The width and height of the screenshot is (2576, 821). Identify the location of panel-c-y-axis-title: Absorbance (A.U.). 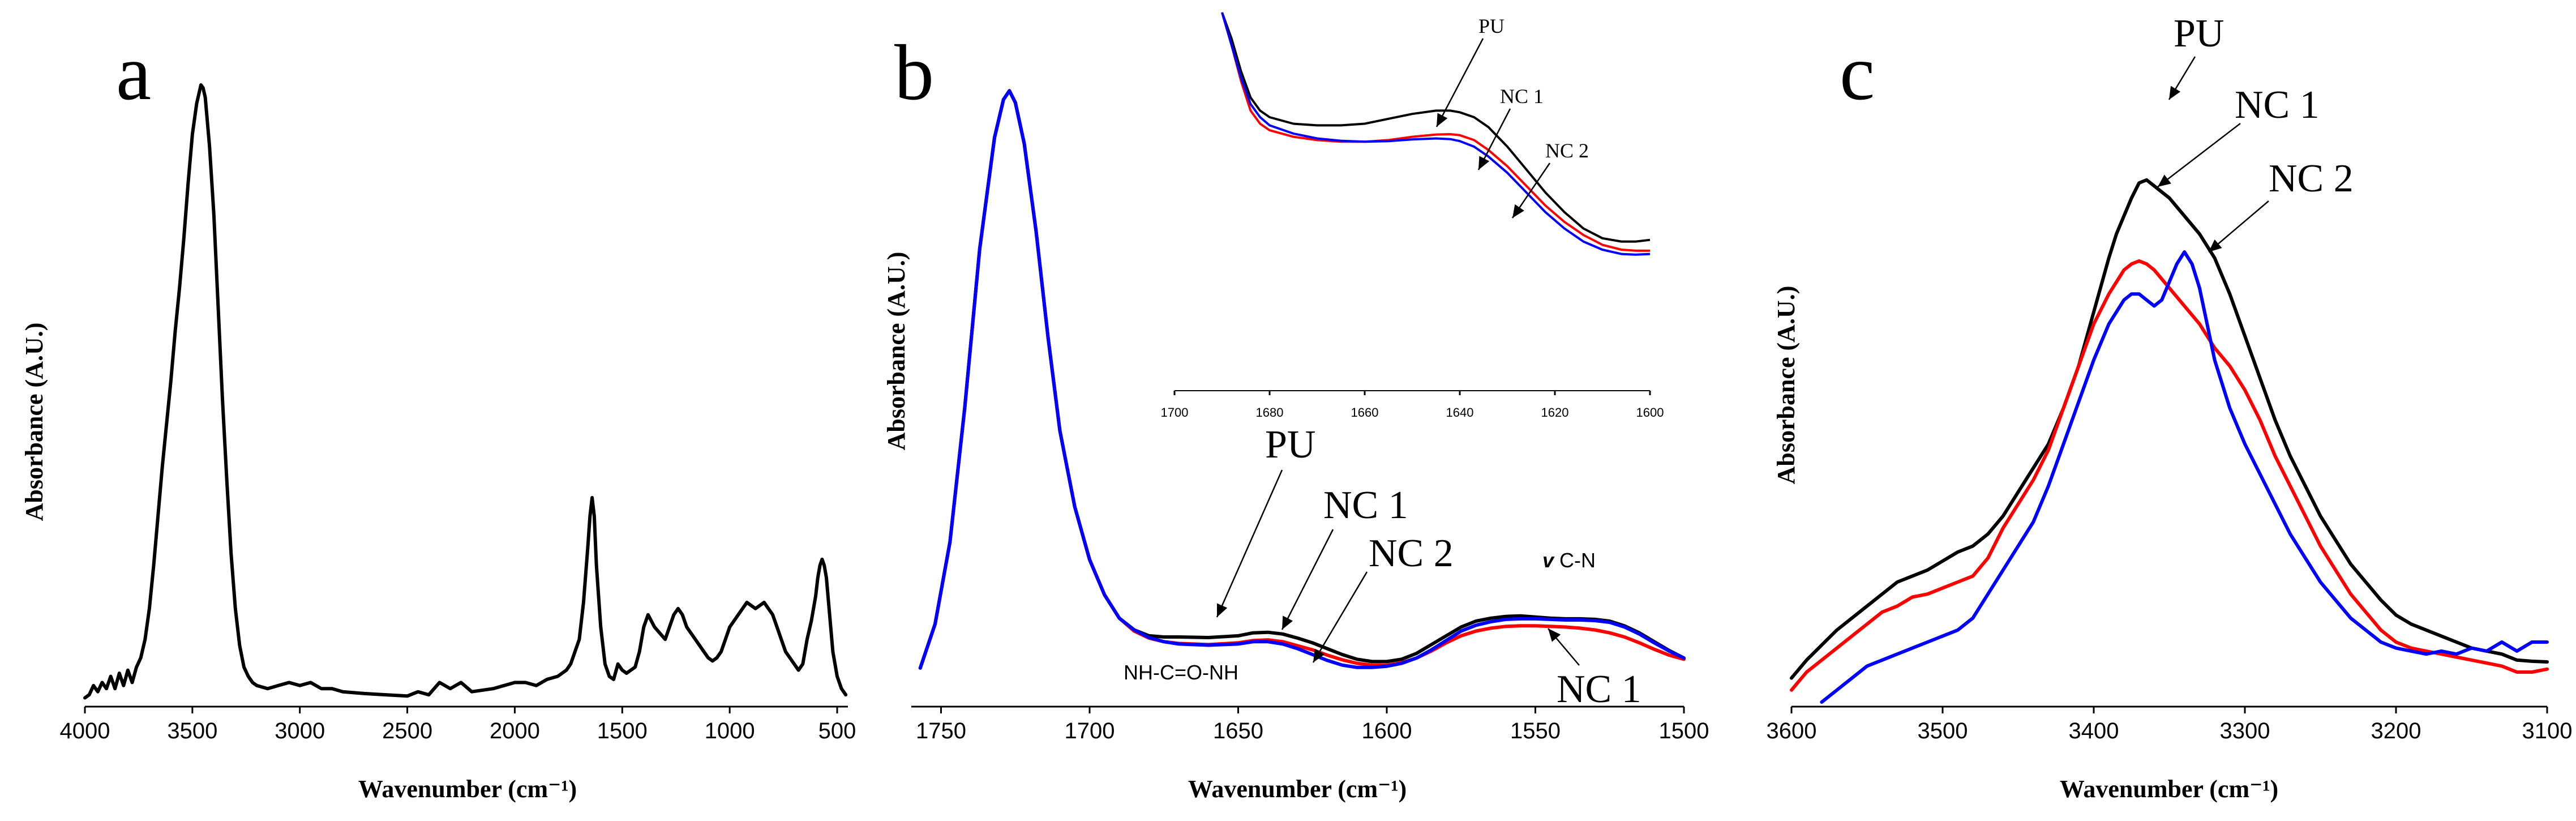
(1786, 386).